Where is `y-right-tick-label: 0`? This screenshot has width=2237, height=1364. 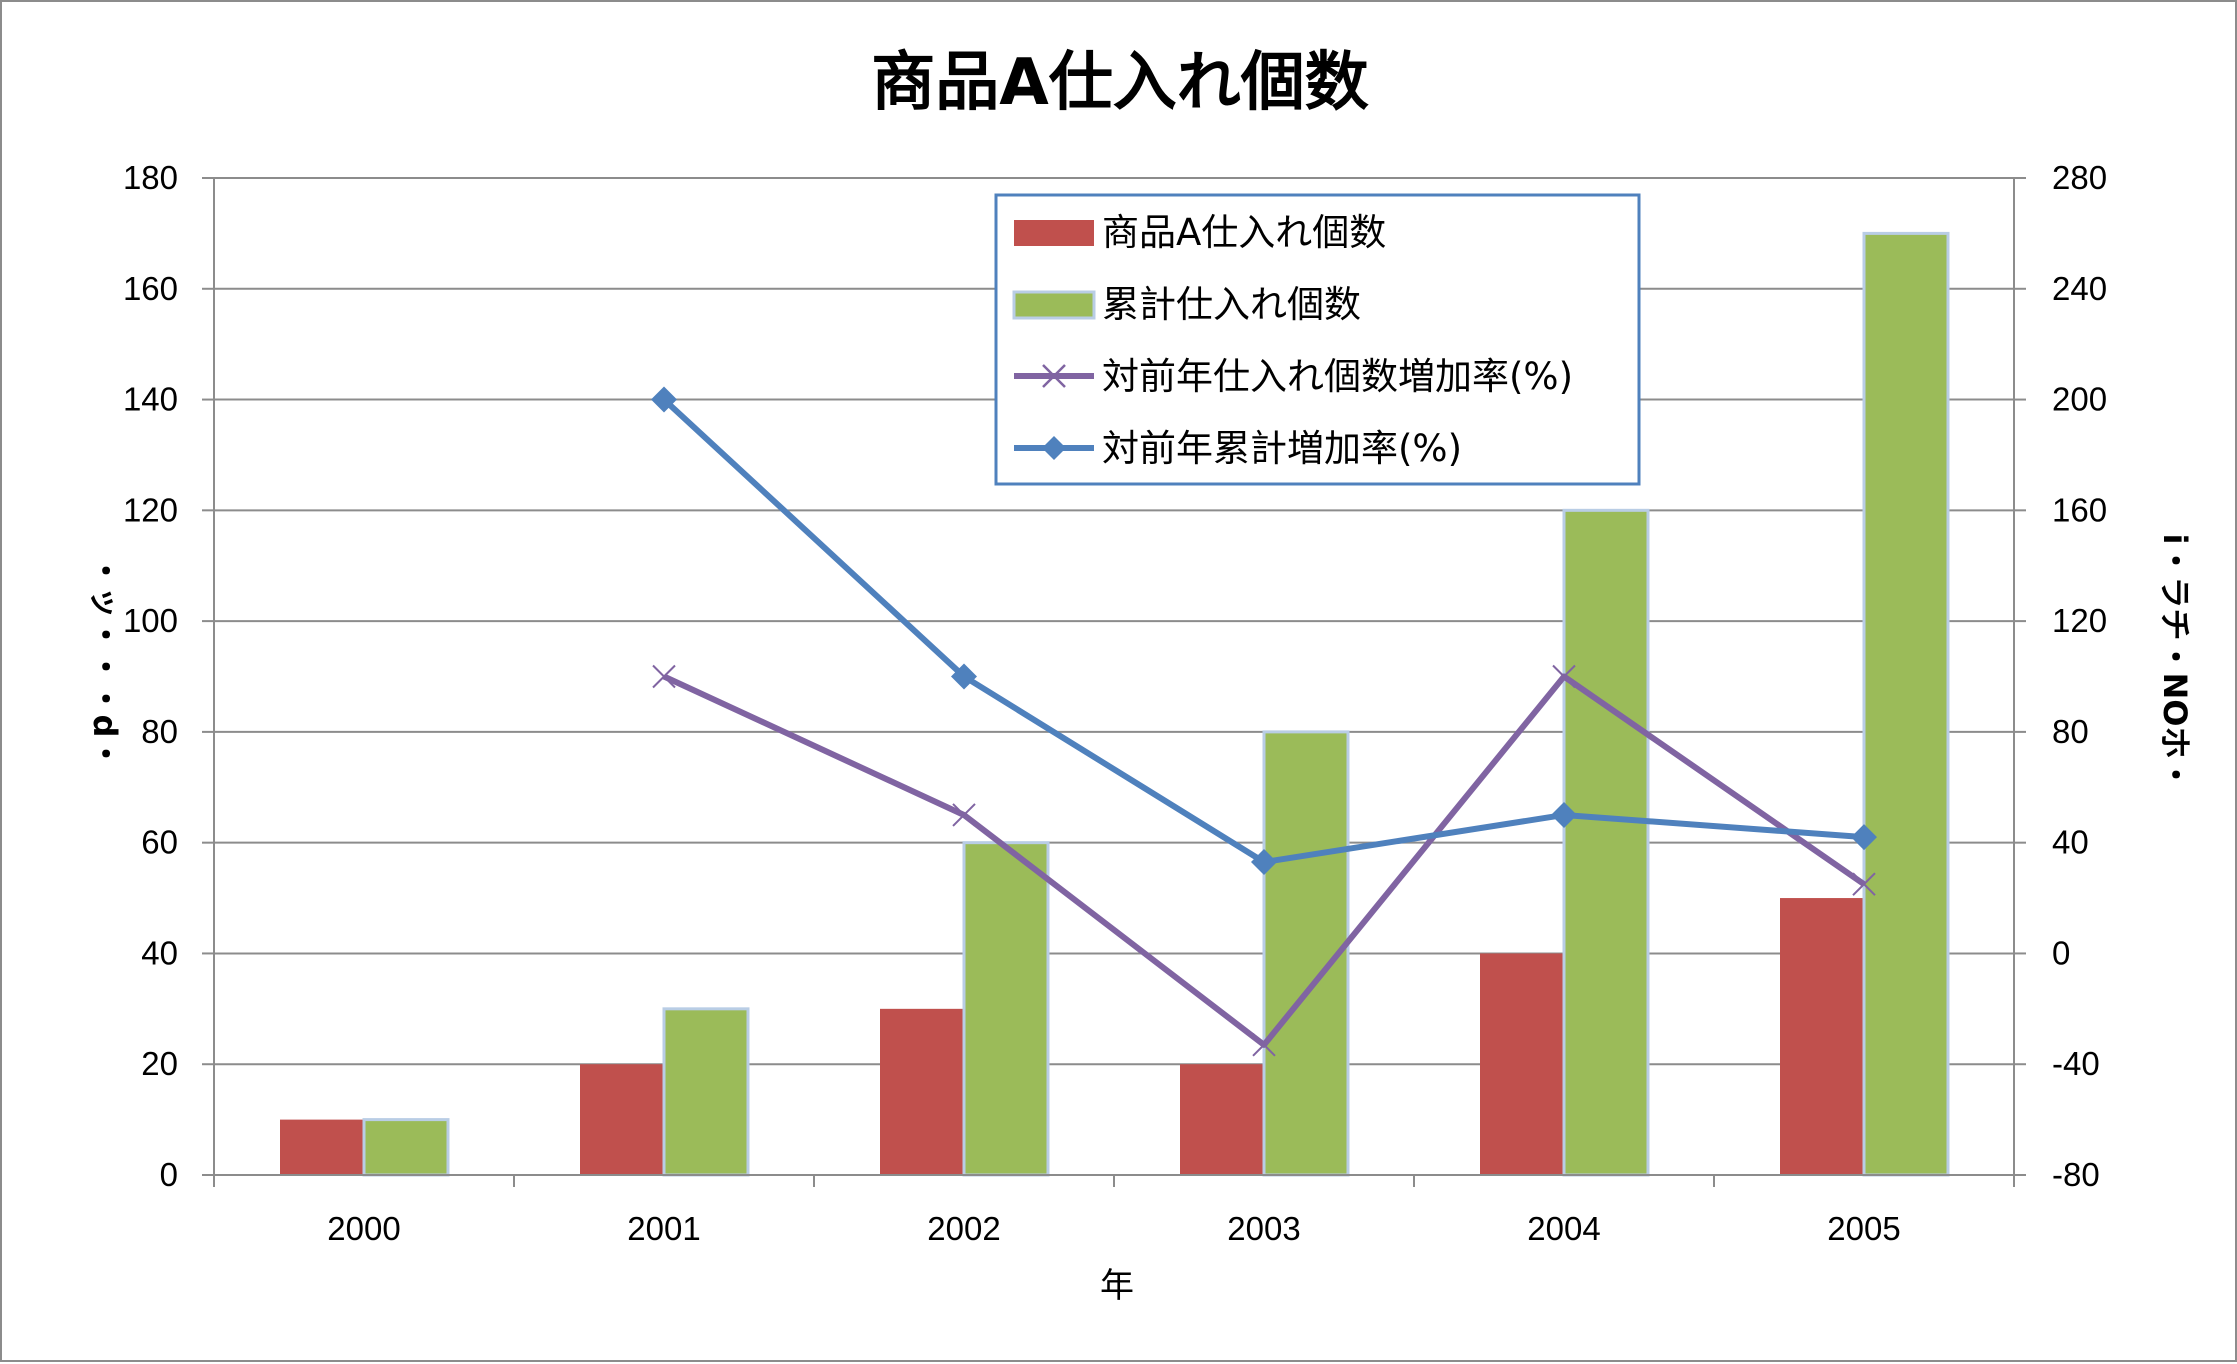 y-right-tick-label: 0 is located at coordinates (2061, 952).